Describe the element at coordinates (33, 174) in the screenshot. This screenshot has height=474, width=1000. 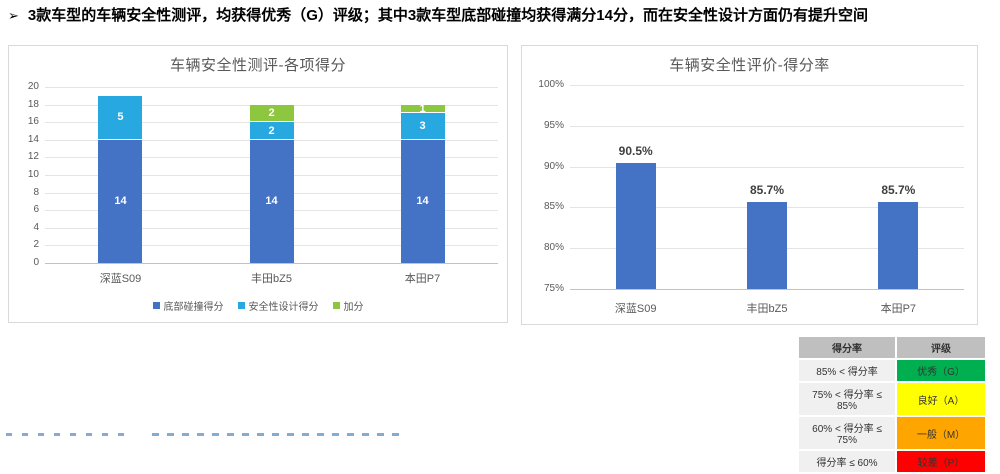
I see `y-axis-tick-label: 10` at that location.